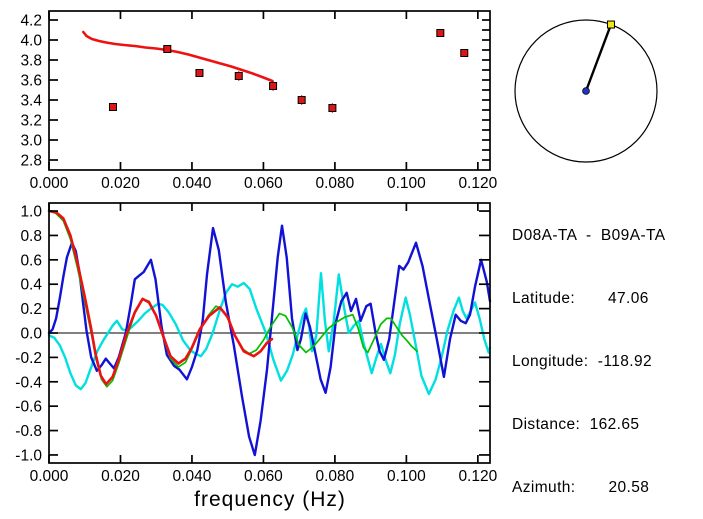 This screenshot has width=703, height=519. Describe the element at coordinates (31, 61) in the screenshot. I see `y-tick-label: 3.8` at that location.